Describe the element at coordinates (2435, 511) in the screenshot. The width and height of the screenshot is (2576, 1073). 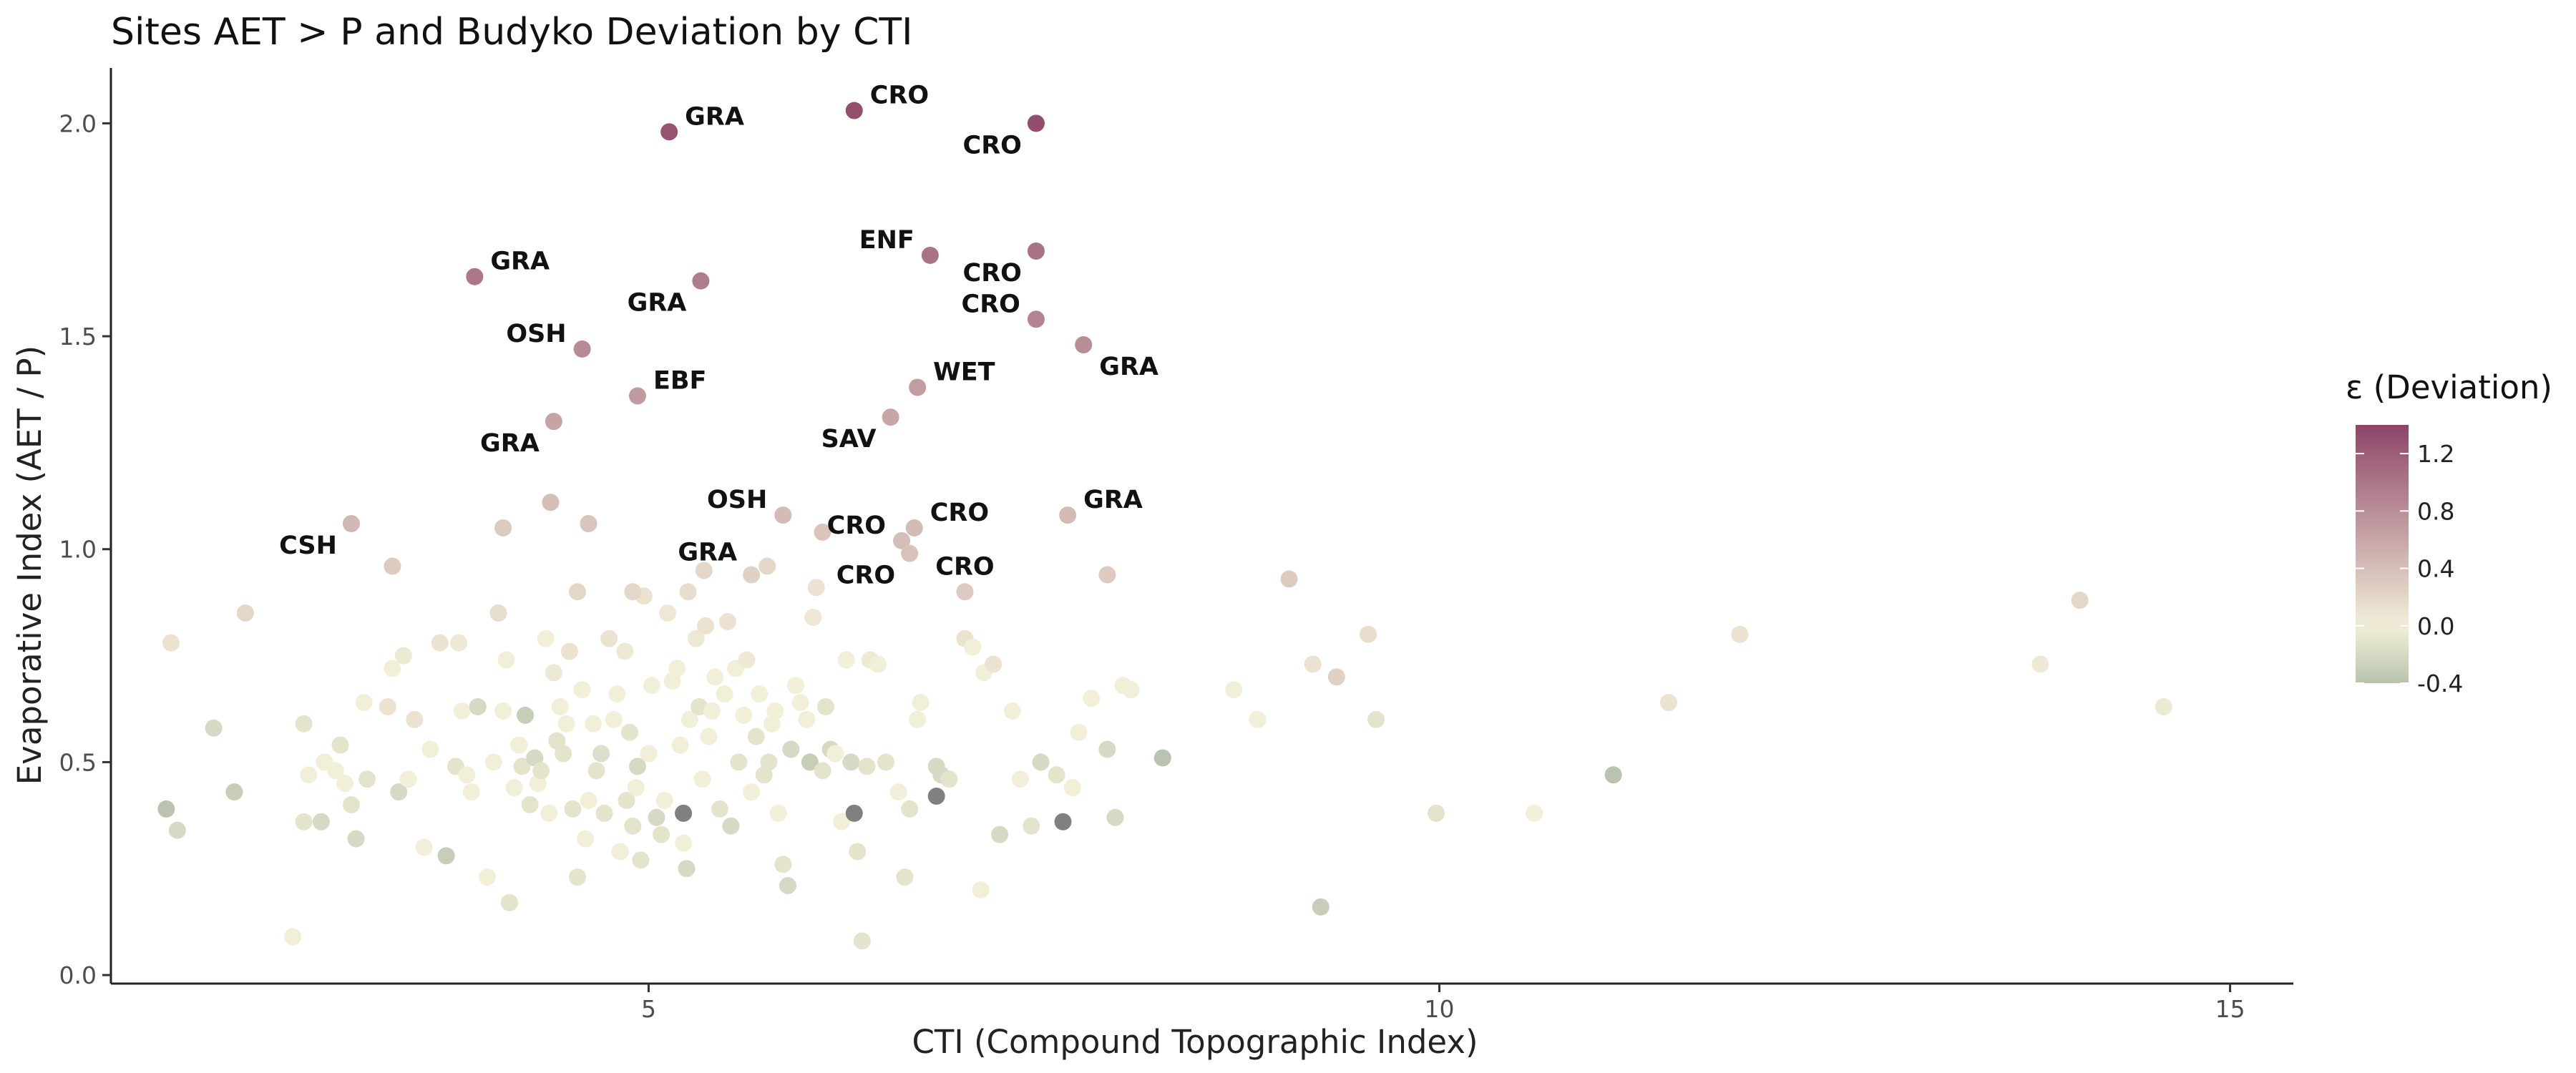
I see `legend-tick-label: 0.8` at that location.